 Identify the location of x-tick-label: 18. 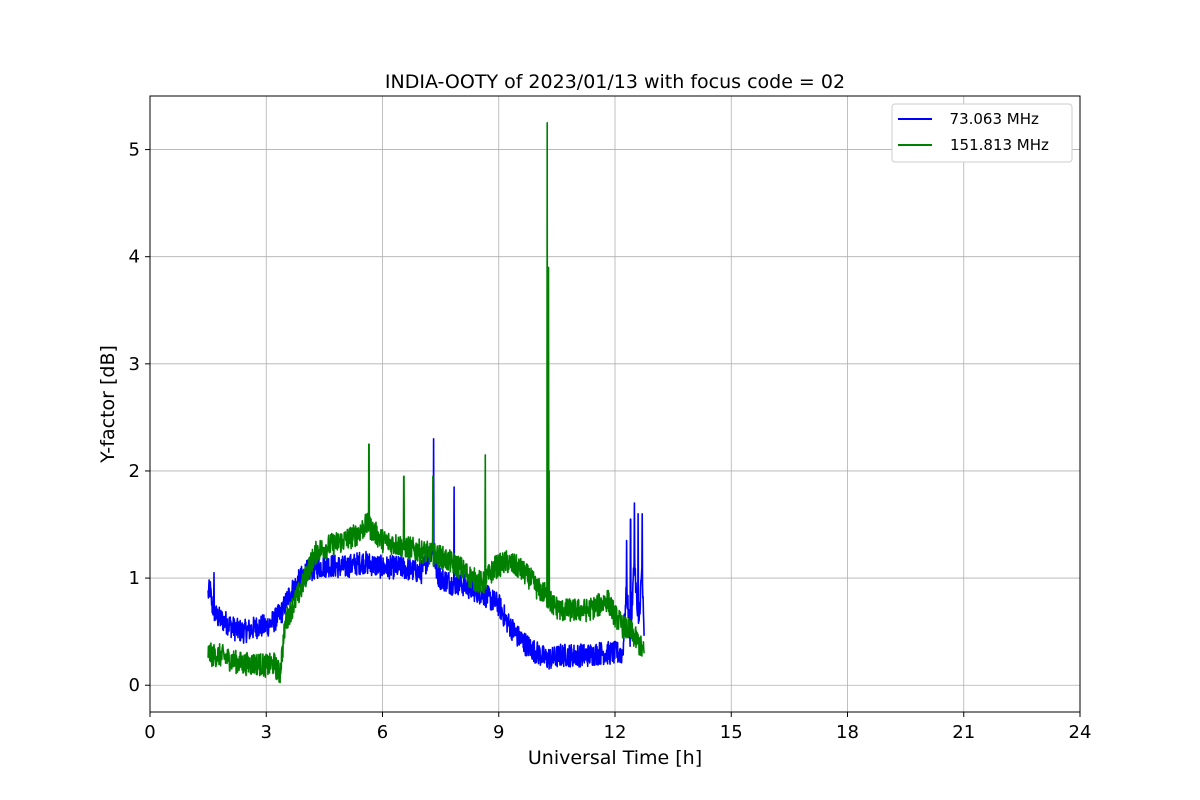
(847, 732).